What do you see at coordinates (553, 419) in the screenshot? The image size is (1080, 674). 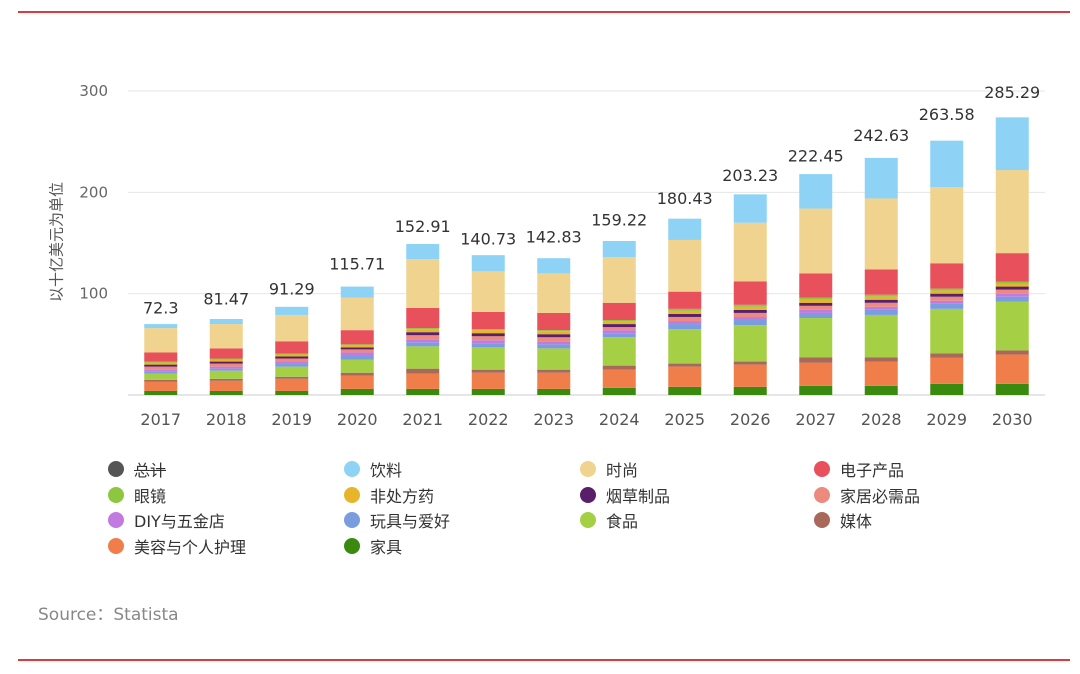 I see `x-tick-label: 2023` at bounding box center [553, 419].